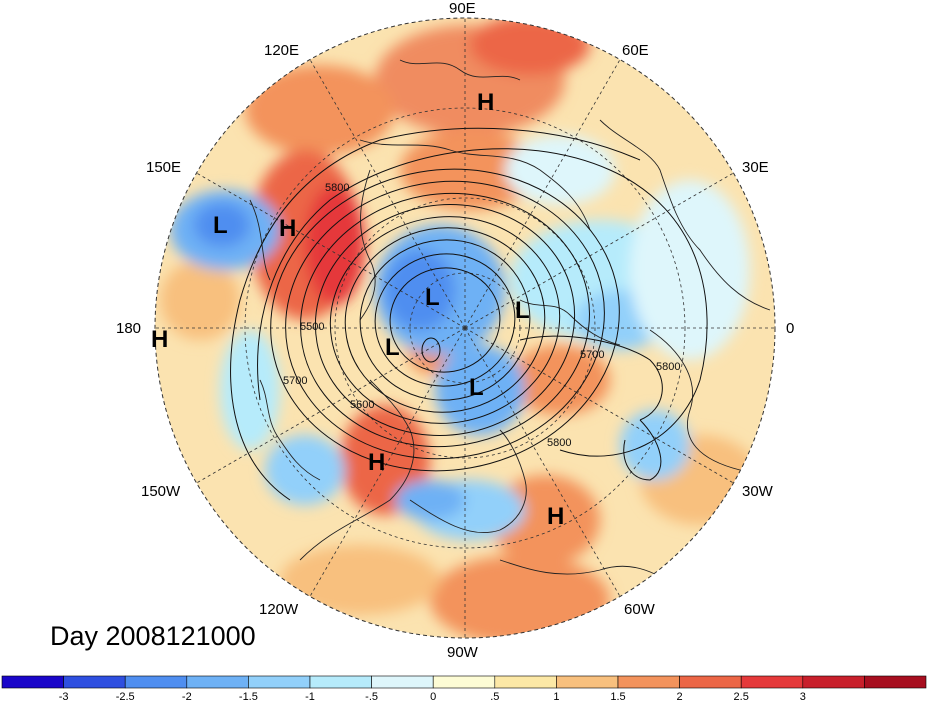 The image size is (928, 702). Describe the element at coordinates (310, 696) in the screenshot. I see `colorbar-tick-label: -1` at that location.